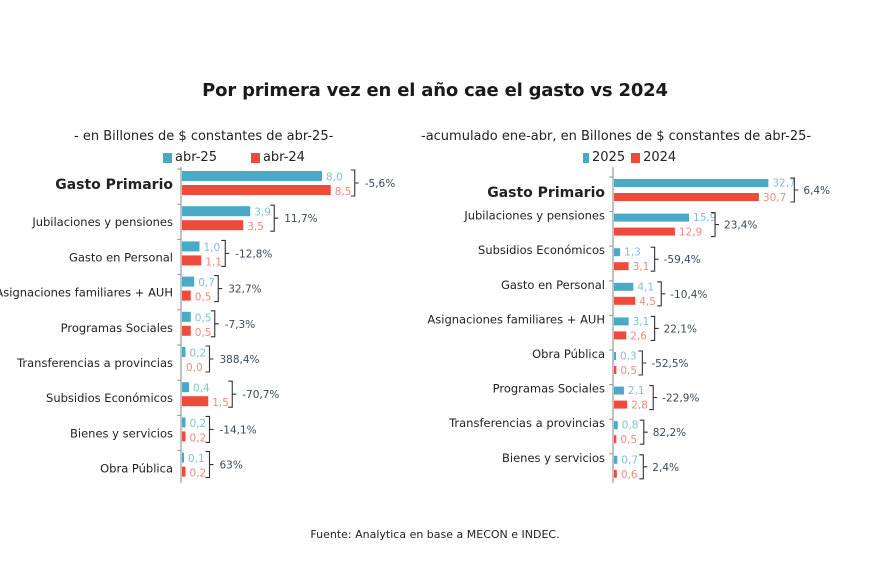  What do you see at coordinates (774, 198) in the screenshot?
I see `data-label: 30,7` at bounding box center [774, 198].